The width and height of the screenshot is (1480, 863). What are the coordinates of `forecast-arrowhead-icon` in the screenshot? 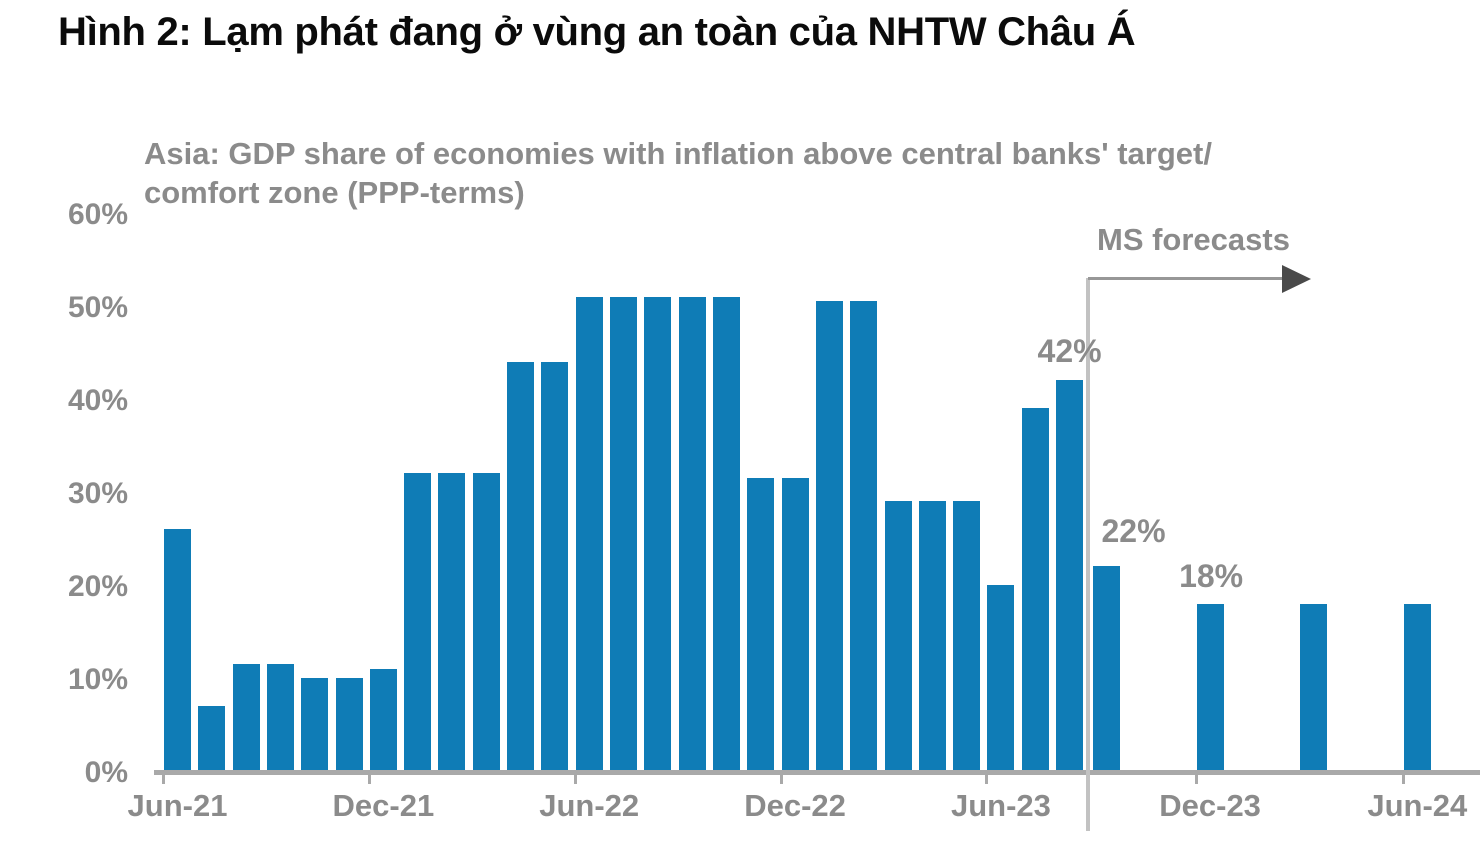 It's located at (1296, 279).